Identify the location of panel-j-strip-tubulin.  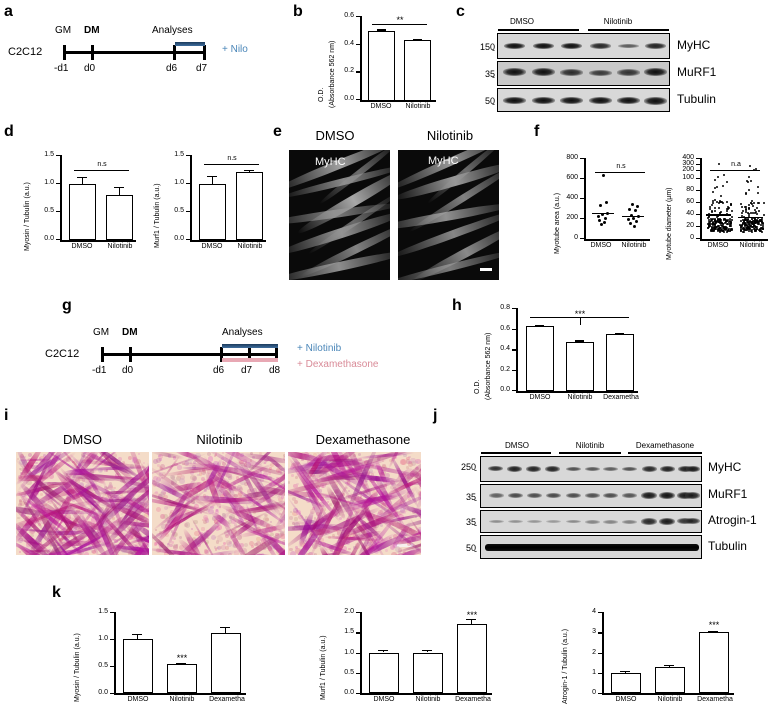
(591, 547).